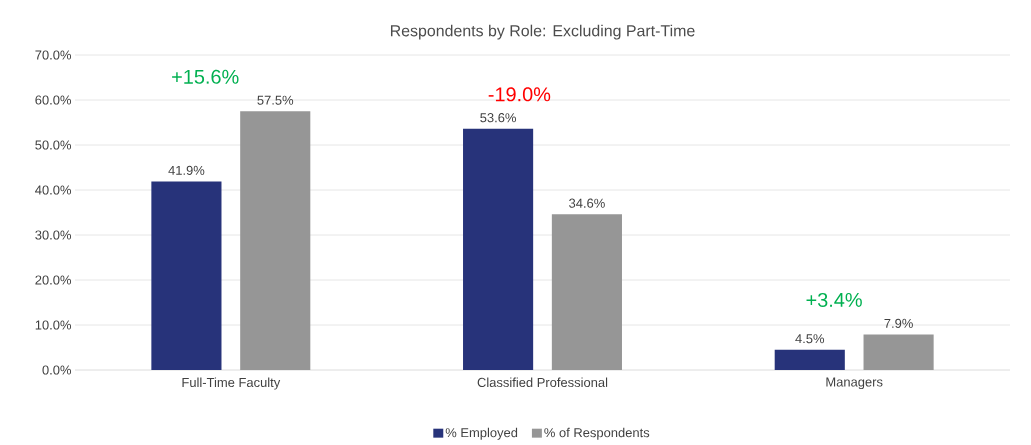 The width and height of the screenshot is (1031, 445). What do you see at coordinates (810, 339) in the screenshot?
I see `data-label: 4.5%` at bounding box center [810, 339].